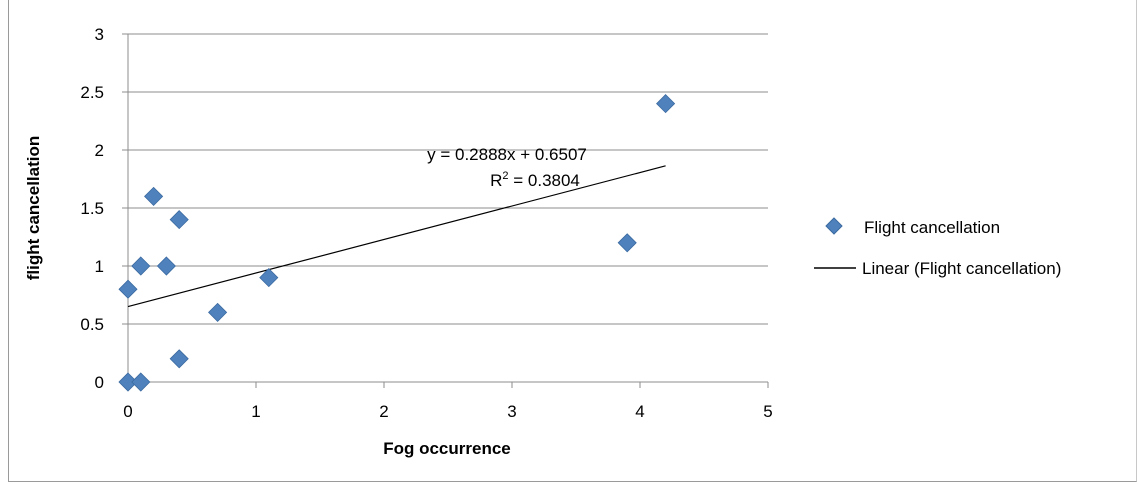  Describe the element at coordinates (507, 154) in the screenshot. I see `trendline-equation: y = 0.2888x + 0.6507` at that location.